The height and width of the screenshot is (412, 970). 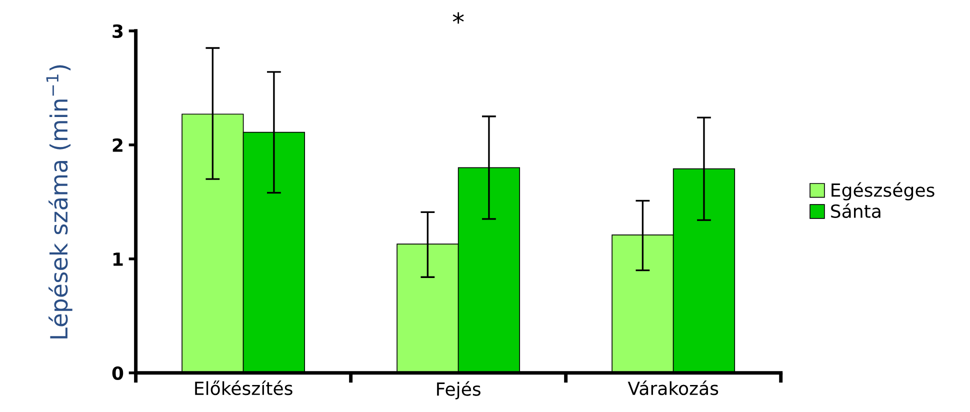 I want to click on y-axis-title: Lépések száma (min$^{−1}$), so click(x=59, y=201).